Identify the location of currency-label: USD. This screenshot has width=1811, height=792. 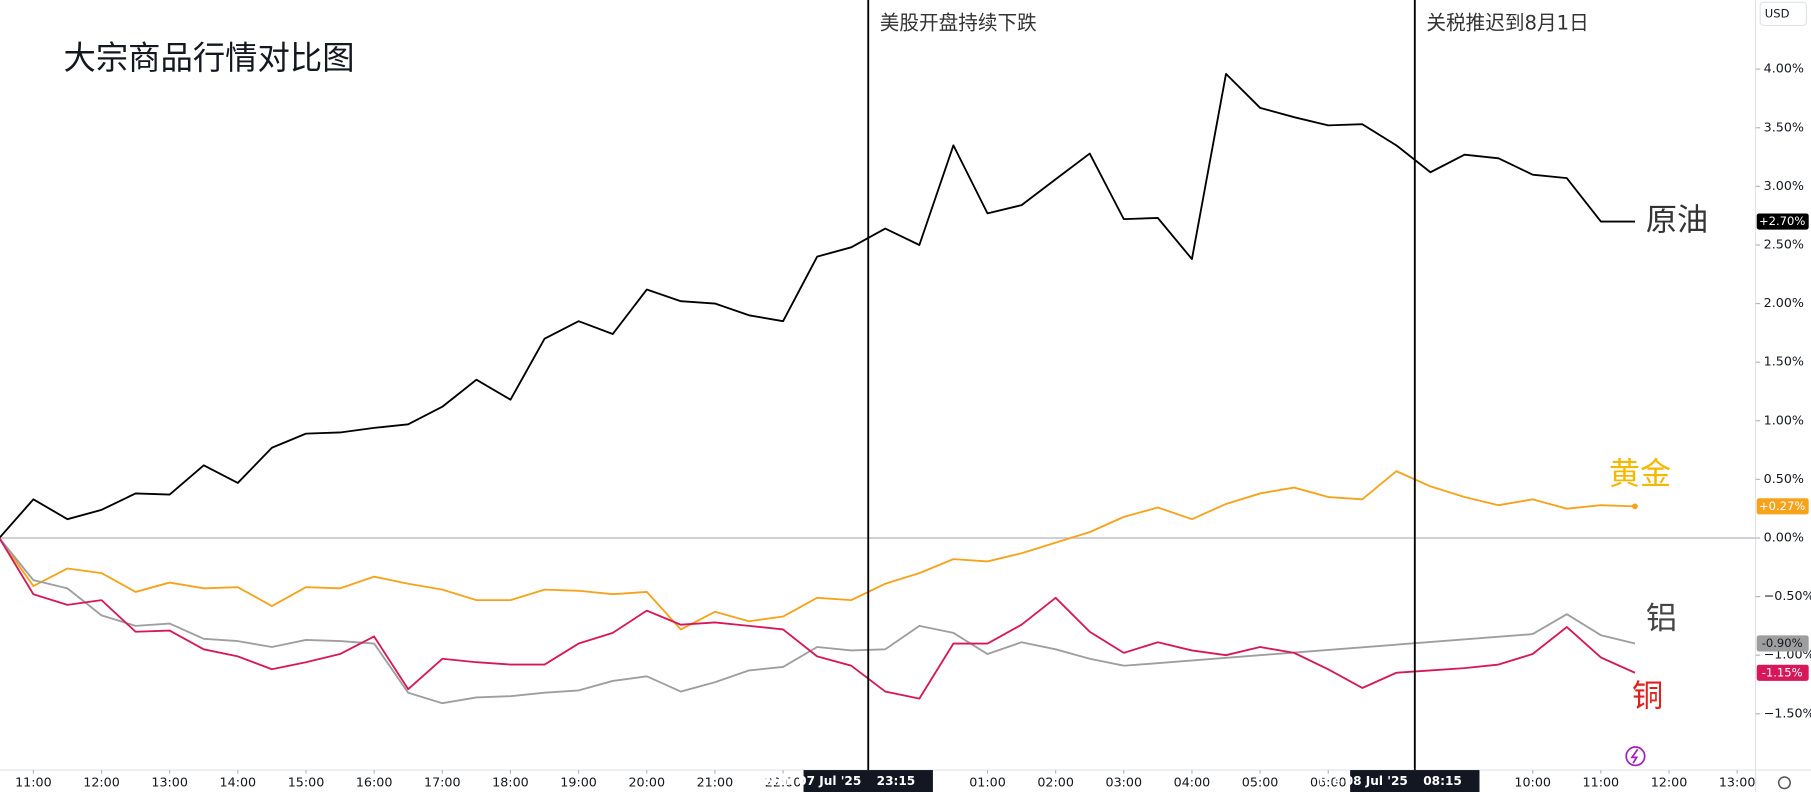
(1777, 13).